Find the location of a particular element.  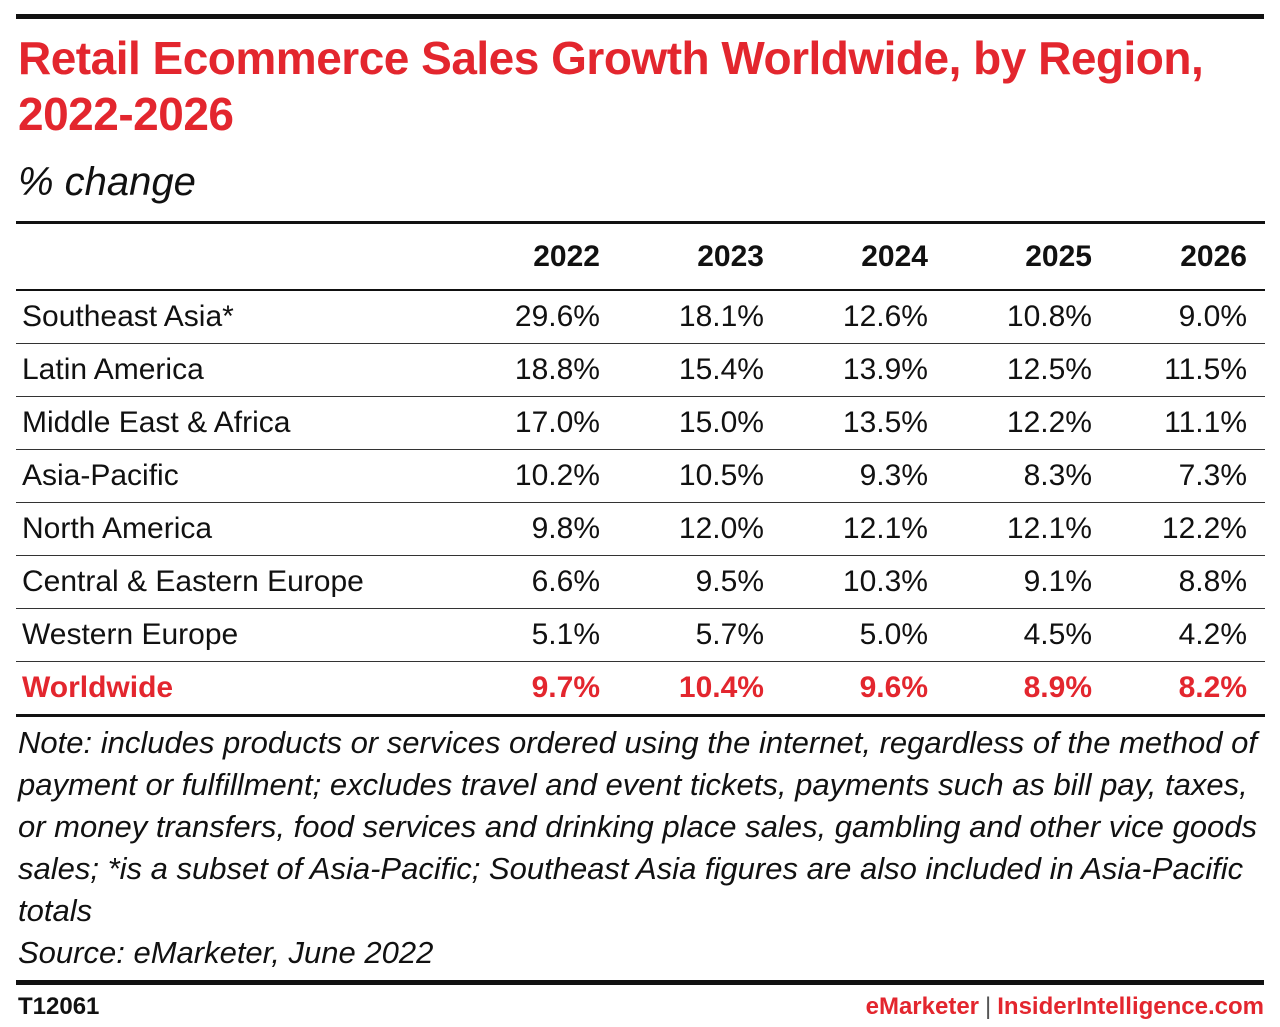

brand-insider-link: InsiderIntelligence.com is located at coordinates (1130, 1006).